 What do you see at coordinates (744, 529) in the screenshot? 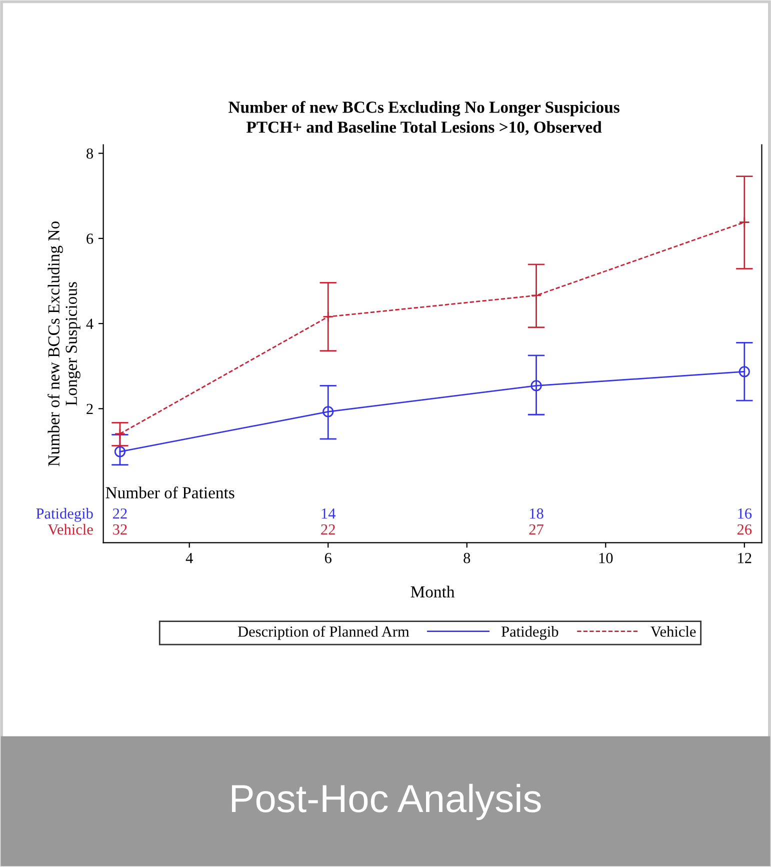
I see `annotation: 26` at bounding box center [744, 529].